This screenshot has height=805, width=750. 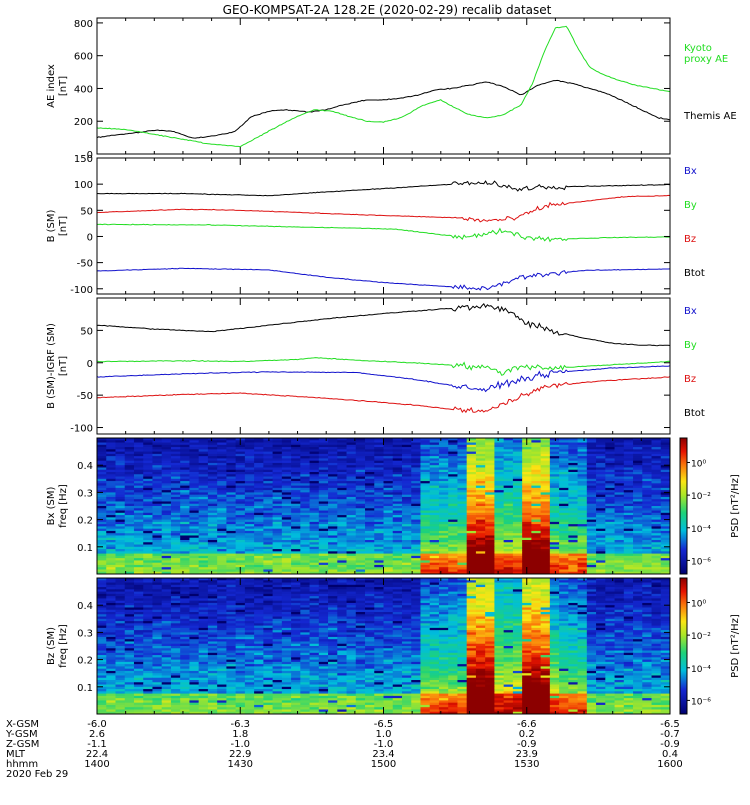 What do you see at coordinates (81, 429) in the screenshot?
I see `y-tick-label: -100` at bounding box center [81, 429].